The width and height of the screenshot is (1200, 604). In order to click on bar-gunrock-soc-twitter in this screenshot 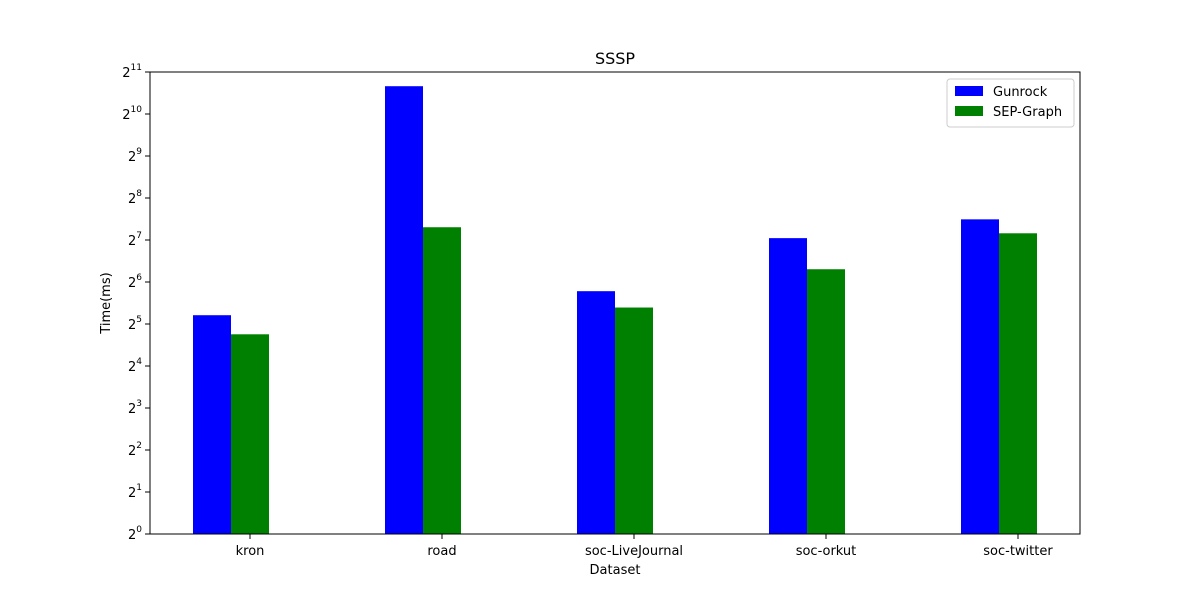, I will do `click(980, 376)`.